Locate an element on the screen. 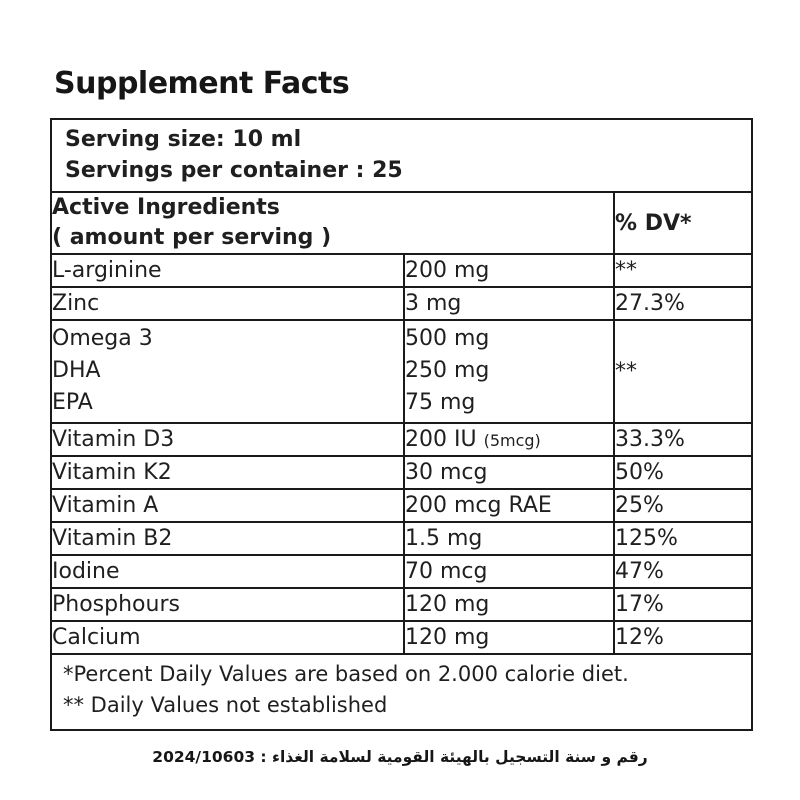 The width and height of the screenshot is (800, 800). ingredient-amount: 200 IU (5mcg) is located at coordinates (508, 440).